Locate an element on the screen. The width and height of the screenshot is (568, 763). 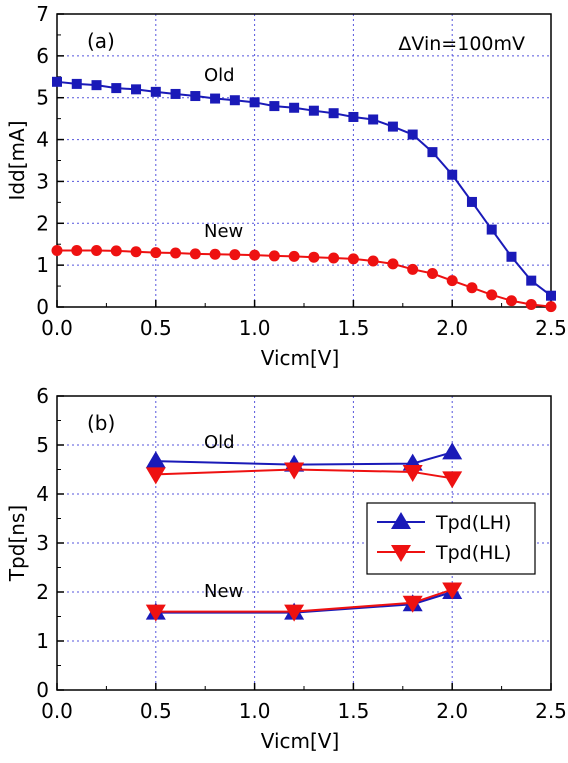
y-tick-label: 7 is located at coordinates (42, 14).